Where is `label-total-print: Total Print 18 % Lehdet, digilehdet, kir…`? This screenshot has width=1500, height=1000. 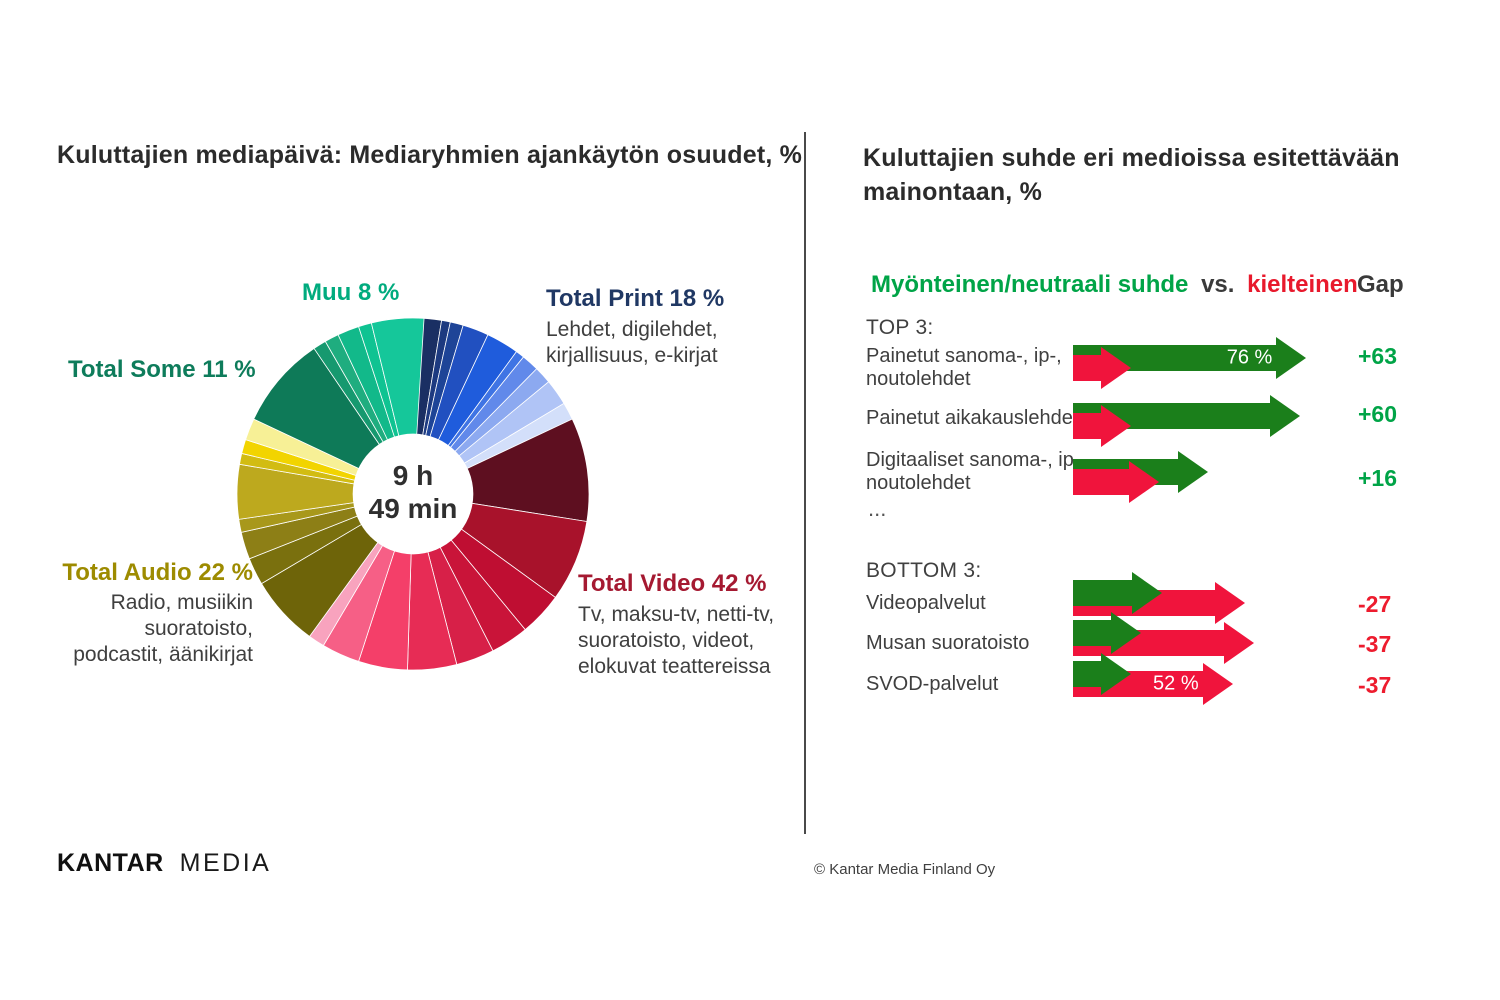
label-total-print: Total Print 18 % Lehdet, digilehdet, kir… is located at coordinates (635, 327).